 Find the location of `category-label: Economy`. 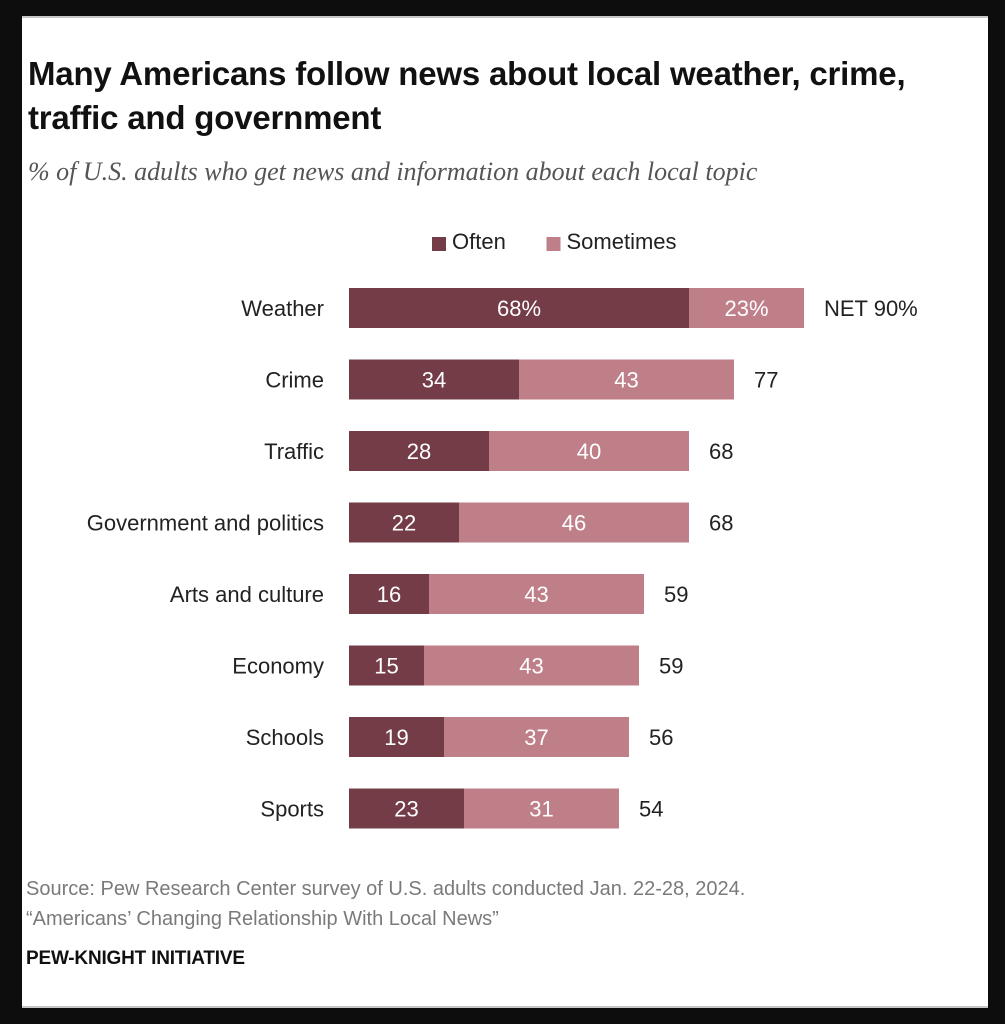

category-label: Economy is located at coordinates (278, 666).